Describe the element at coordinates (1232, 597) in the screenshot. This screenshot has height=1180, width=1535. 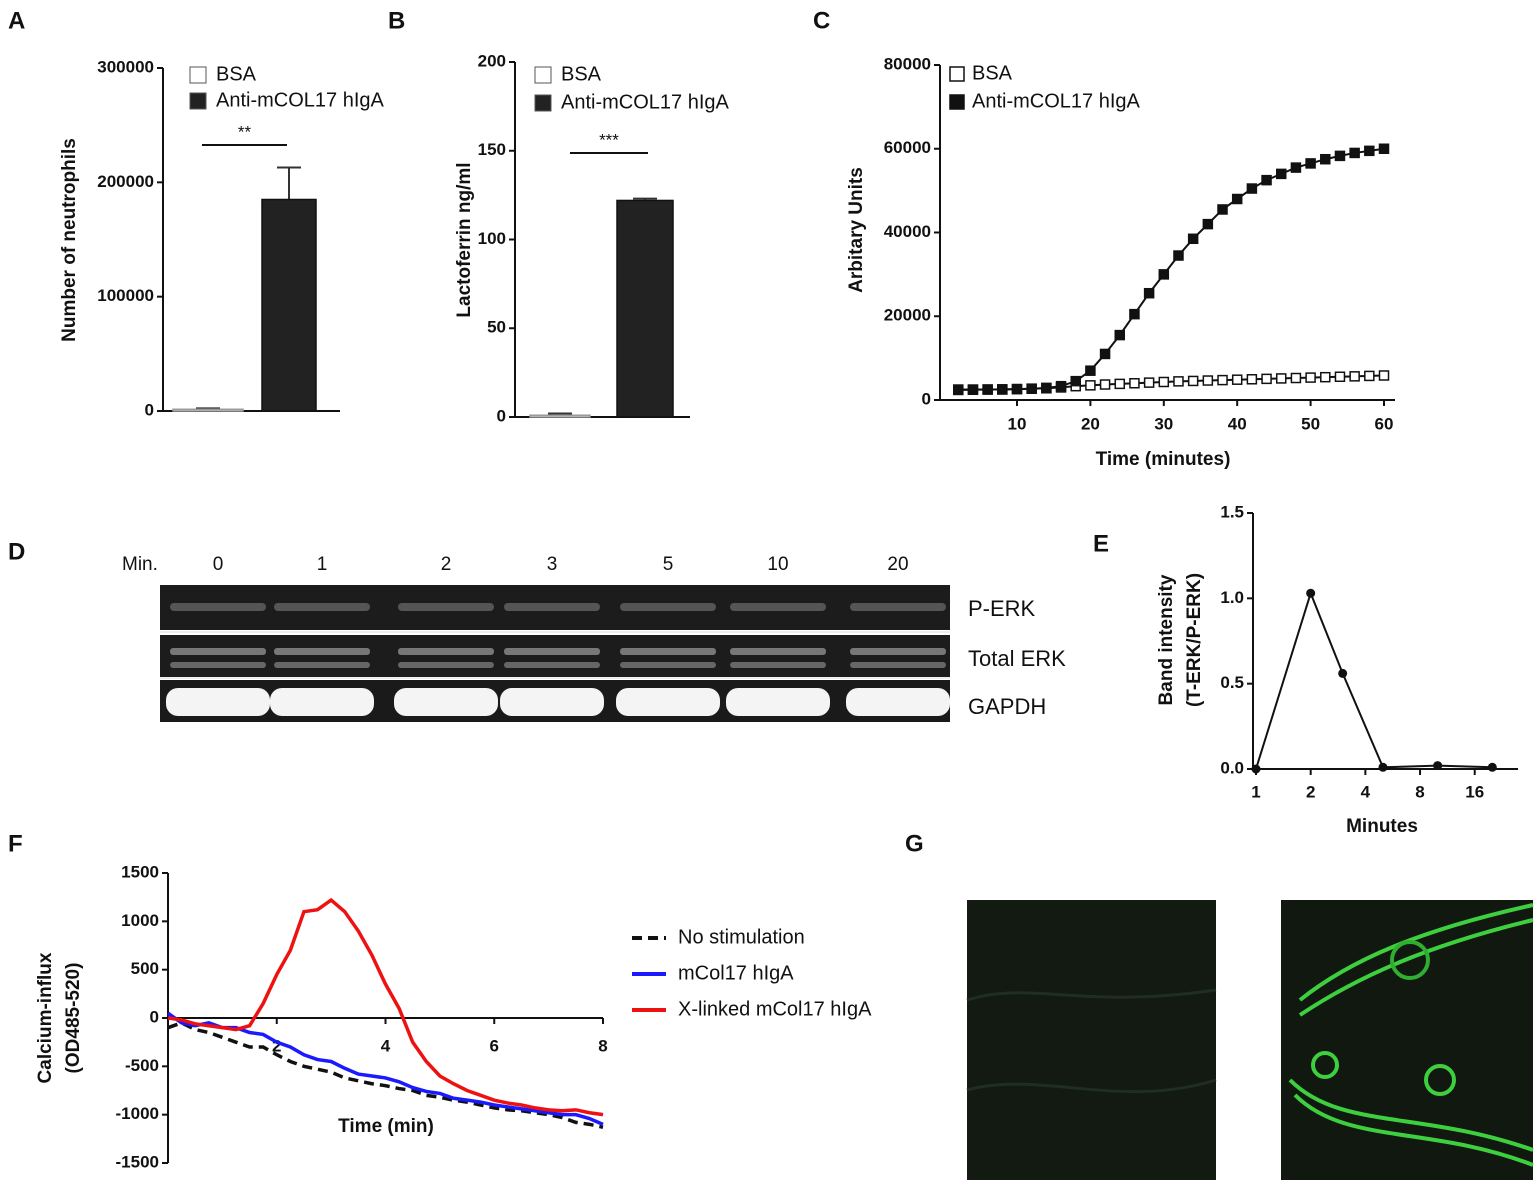
I see `y-tick-label: 1.0` at that location.